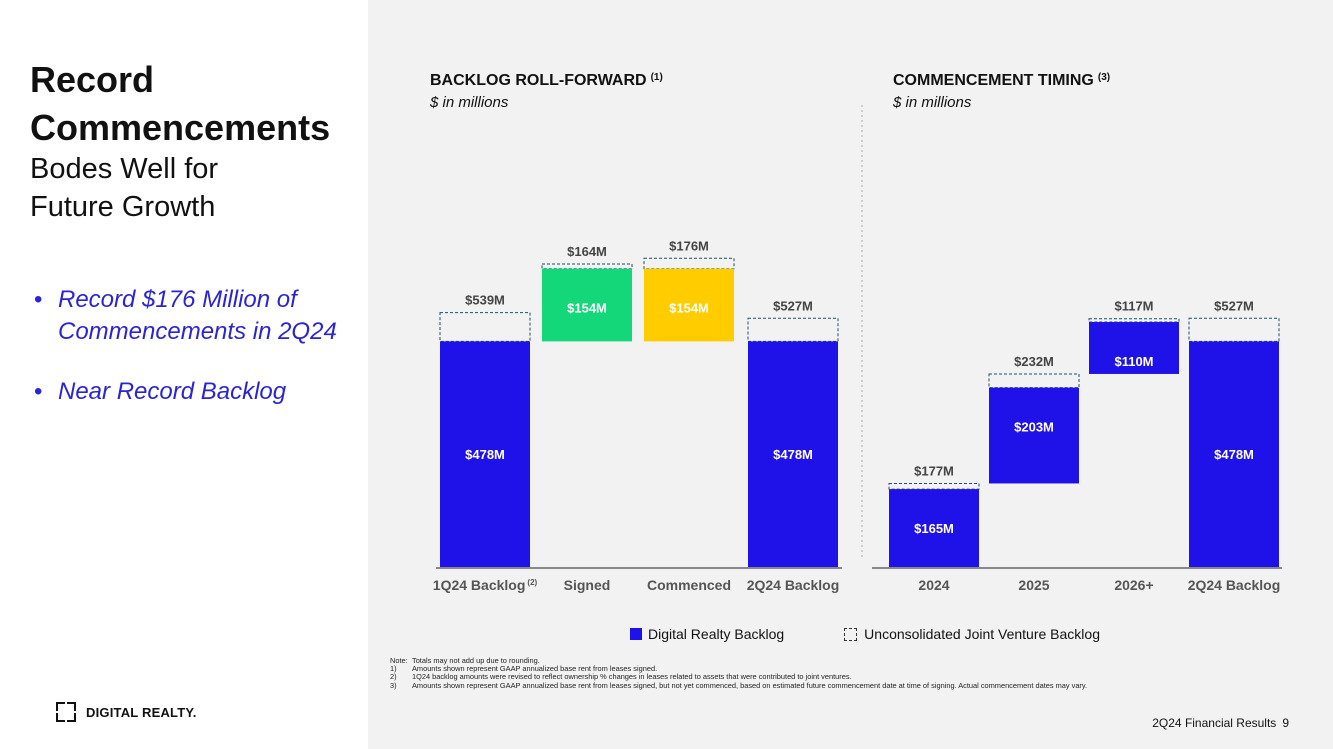  Describe the element at coordinates (982, 634) in the screenshot. I see `legend-label-dashed: Unconsolidated Joint Venture Backlog` at that location.